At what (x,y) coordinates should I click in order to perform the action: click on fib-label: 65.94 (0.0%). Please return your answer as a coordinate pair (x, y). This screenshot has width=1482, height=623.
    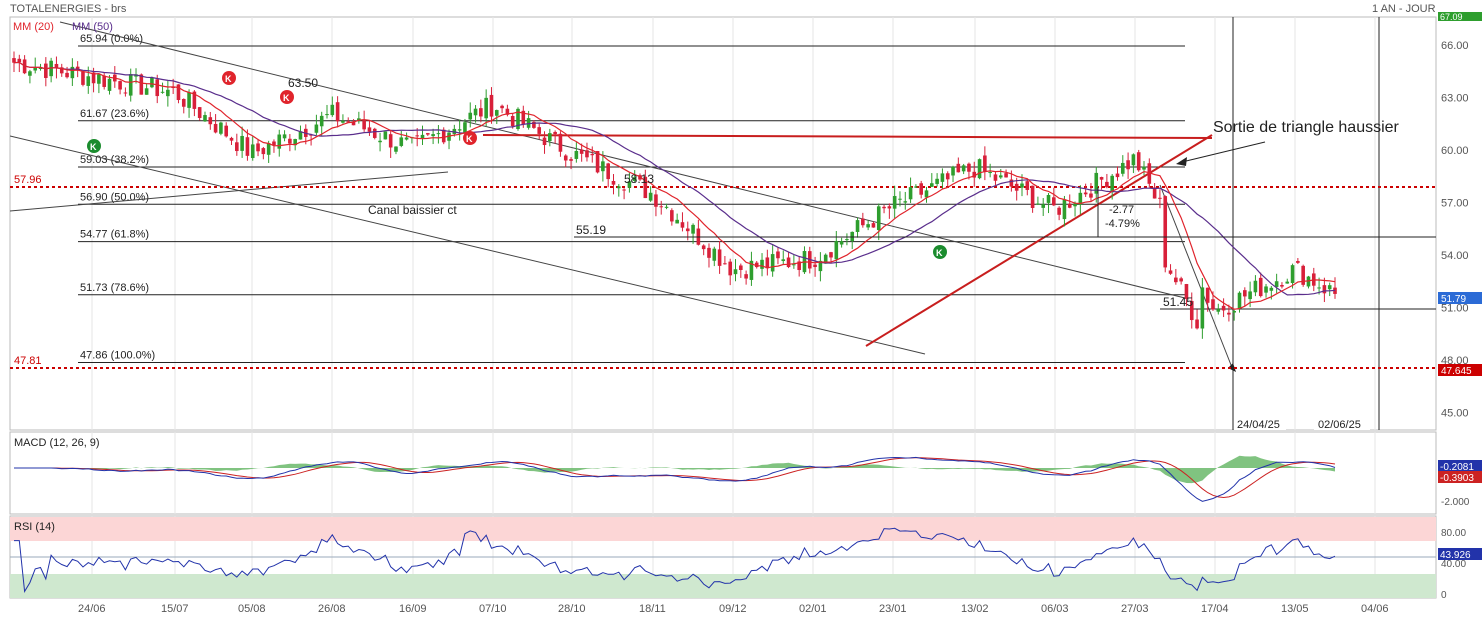
    Looking at the image, I should click on (111, 39).